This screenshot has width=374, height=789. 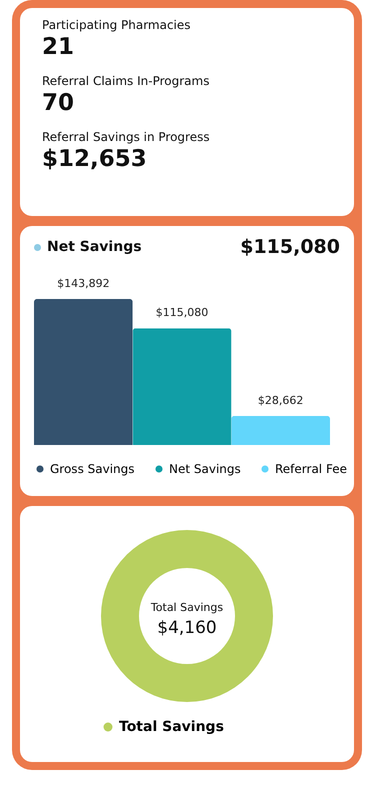 I want to click on chart-title: Net Savings, so click(x=95, y=247).